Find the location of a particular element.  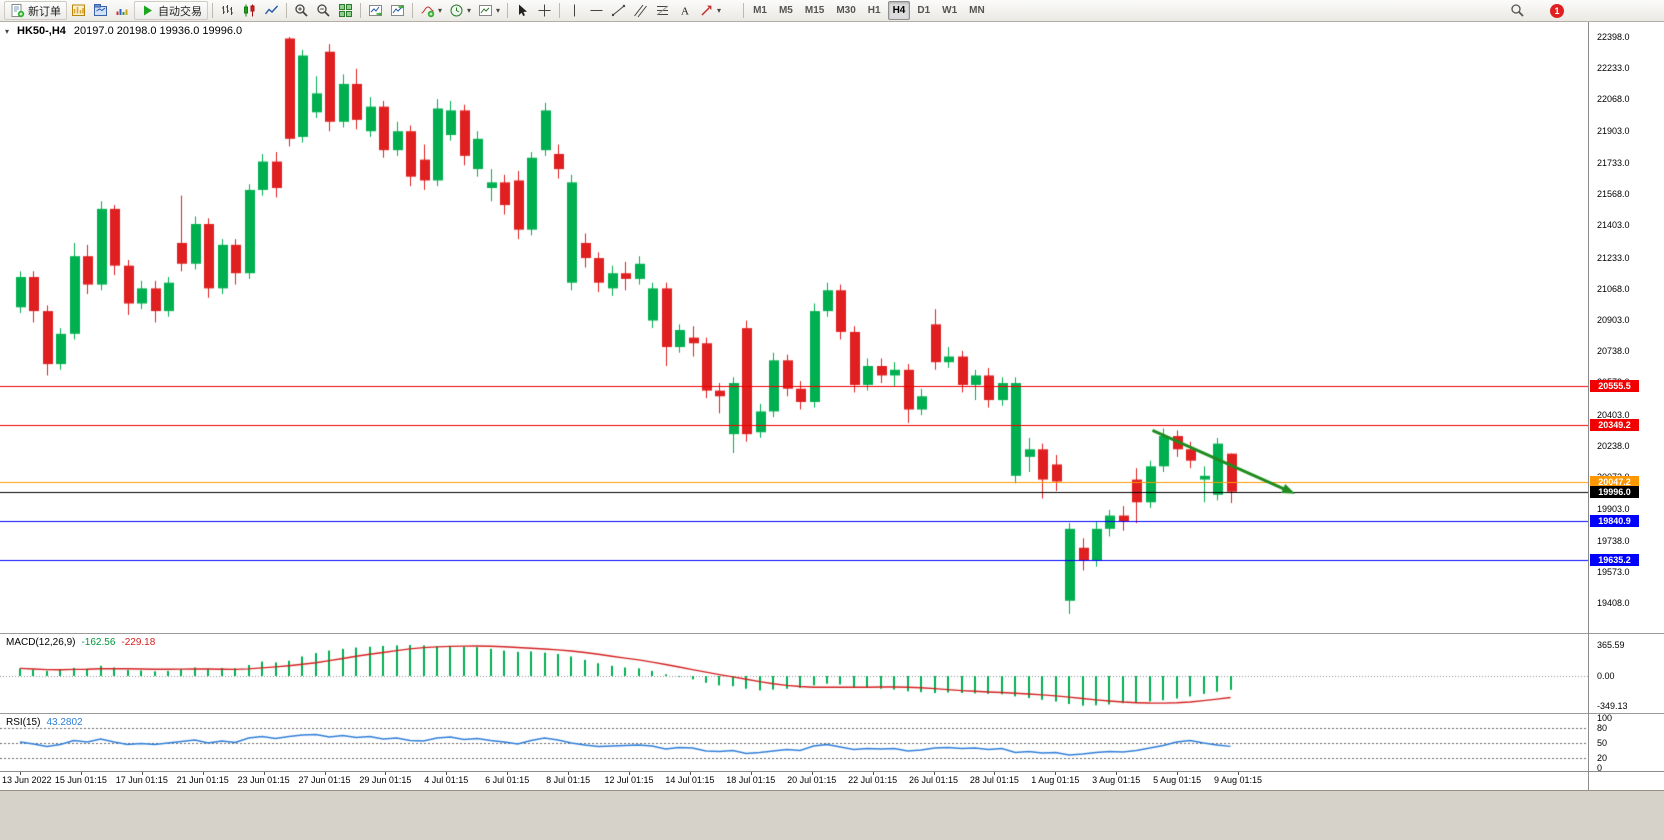

chart-shift-icon is located at coordinates (397, 10).